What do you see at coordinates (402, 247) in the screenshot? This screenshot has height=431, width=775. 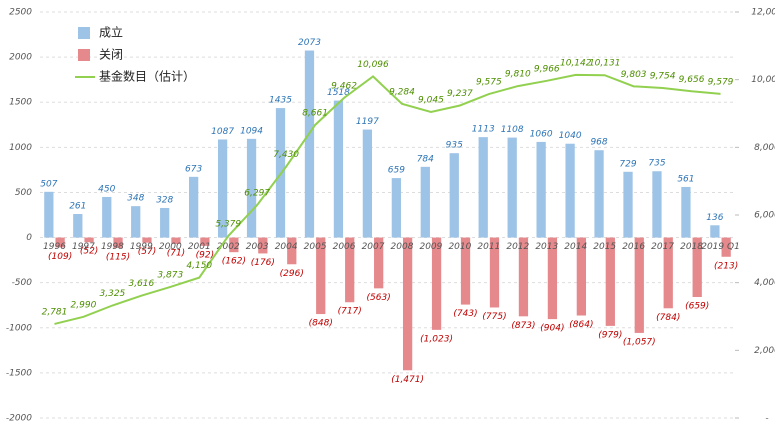 I see `x-tick-label: 2008` at bounding box center [402, 247].